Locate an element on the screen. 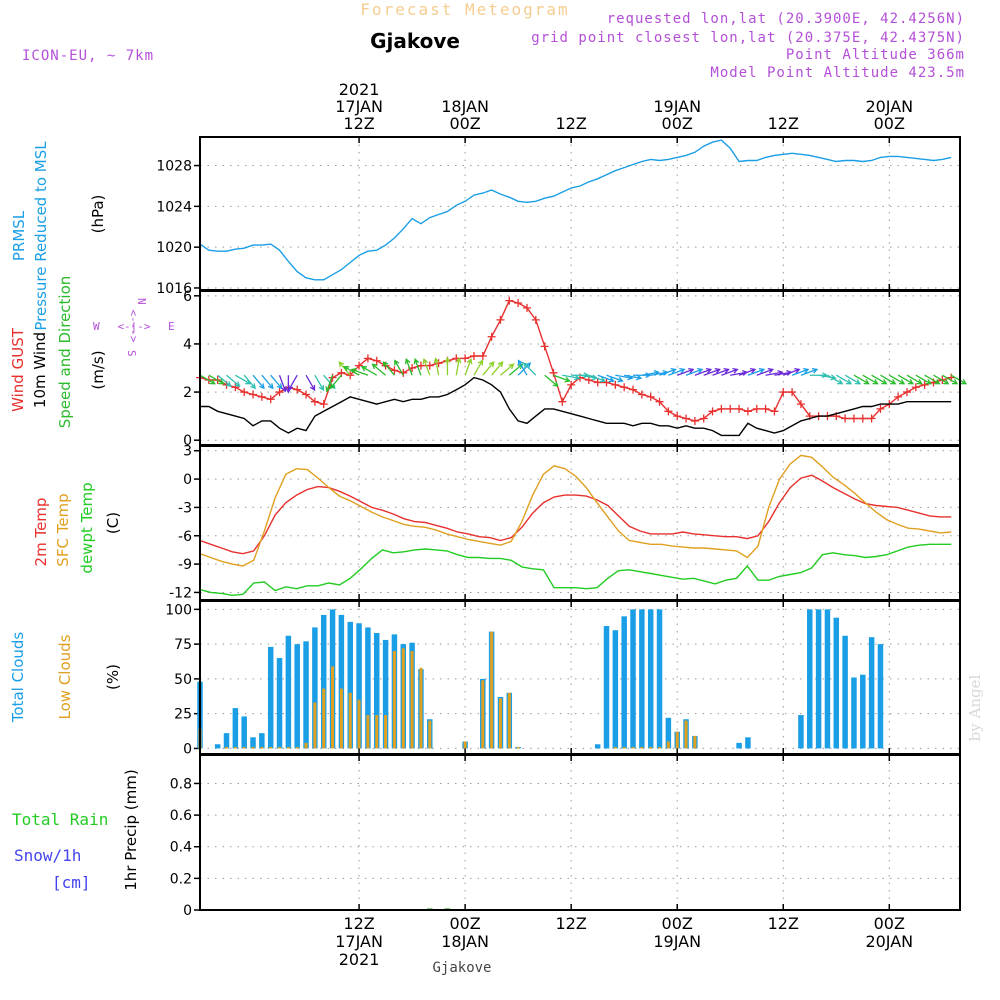  bottom-time-label: 20JAN is located at coordinates (889, 941).